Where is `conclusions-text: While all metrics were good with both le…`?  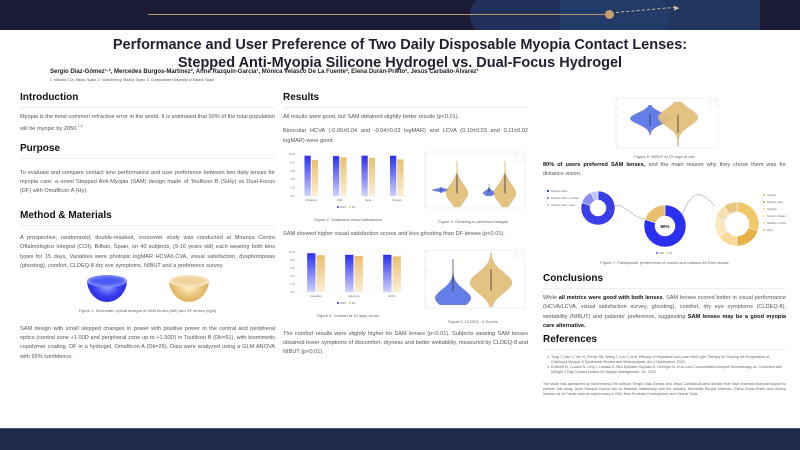
conclusions-text: While all metrics were good with both le… is located at coordinates (665, 312).